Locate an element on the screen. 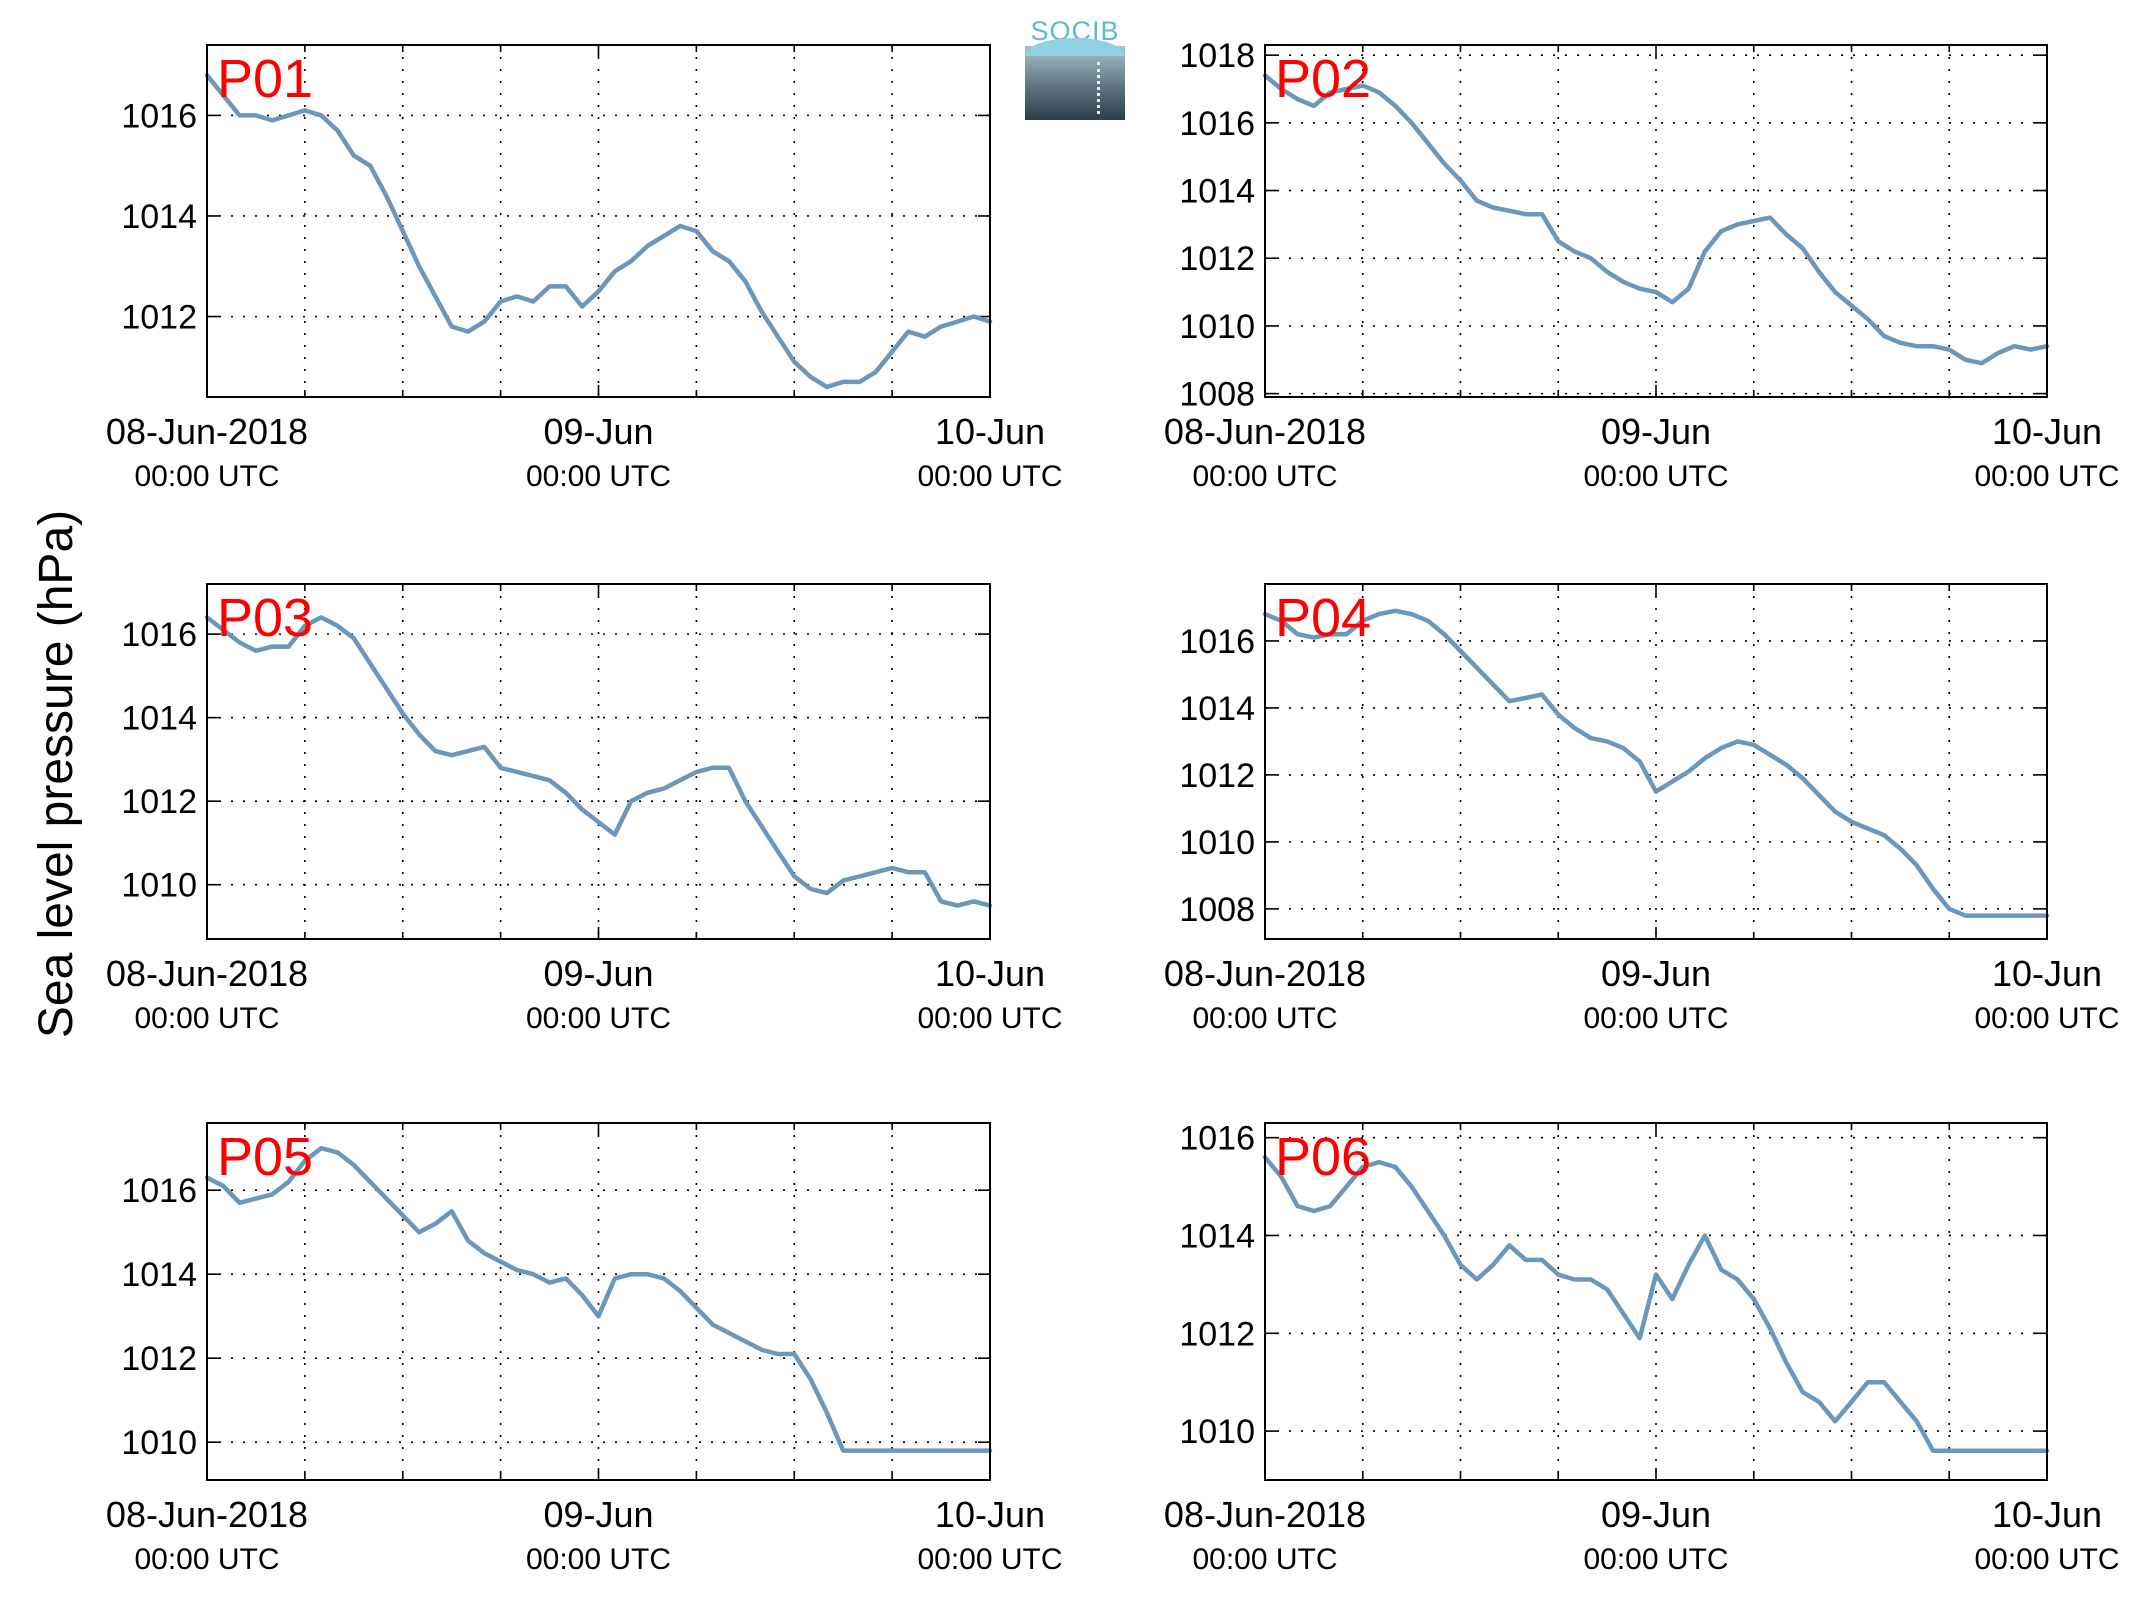 The height and width of the screenshot is (1608, 2138). y-tick-label: 1018 is located at coordinates (1217, 56).